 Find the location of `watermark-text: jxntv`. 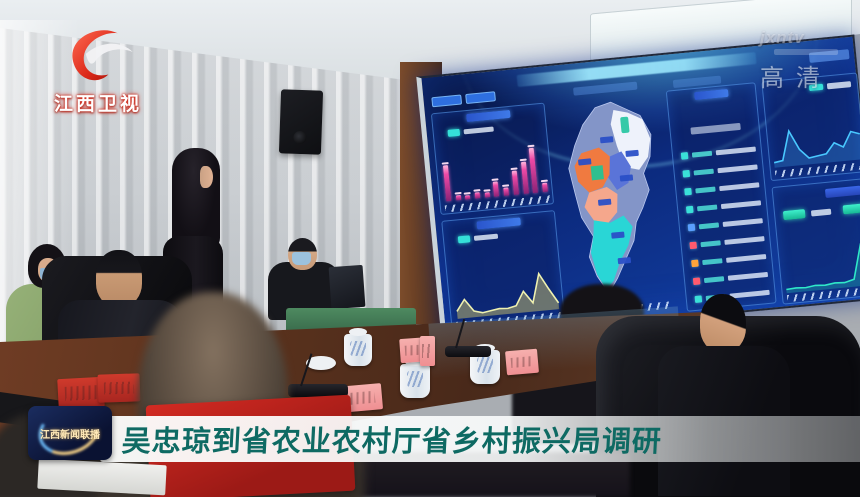

watermark-text: jxntv is located at coordinates (782, 37).